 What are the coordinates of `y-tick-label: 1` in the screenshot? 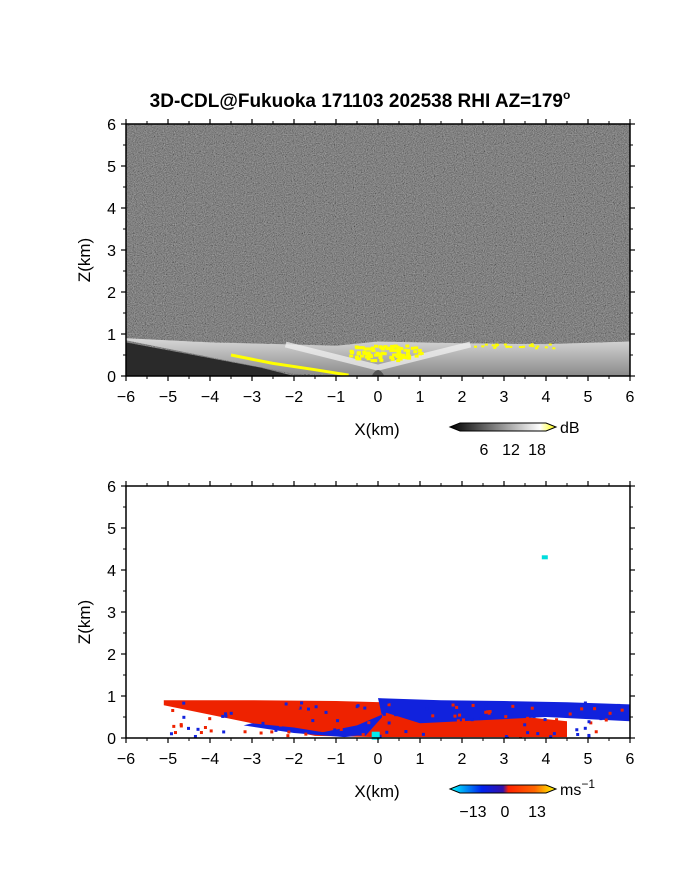 It's located at (111, 335).